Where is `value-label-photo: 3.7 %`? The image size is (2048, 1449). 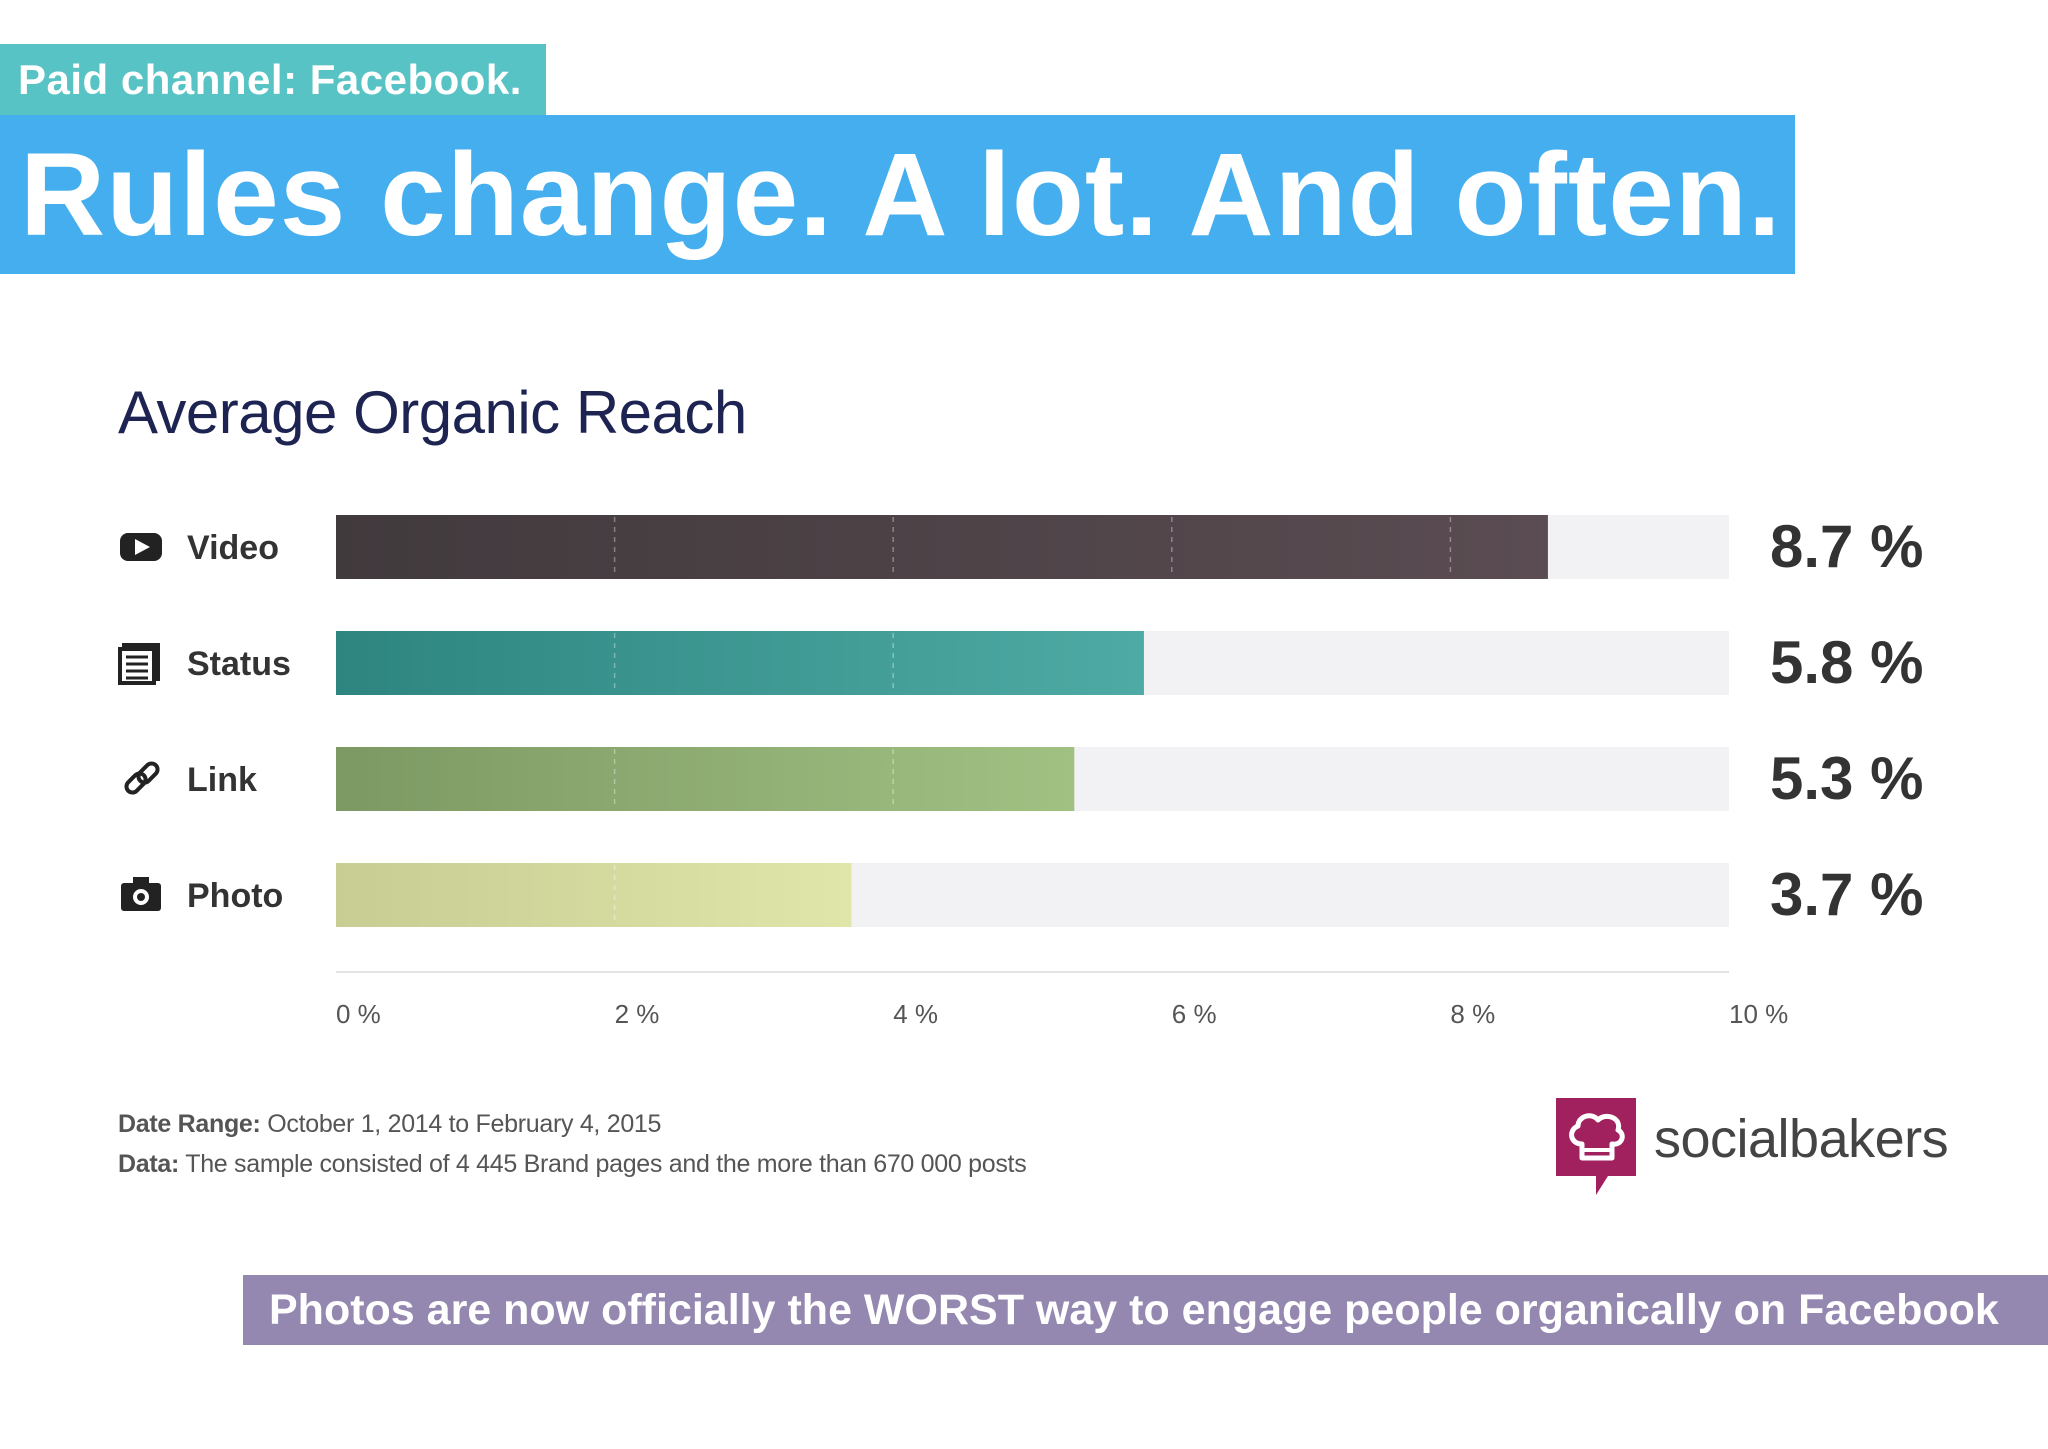 value-label-photo: 3.7 % is located at coordinates (1846, 894).